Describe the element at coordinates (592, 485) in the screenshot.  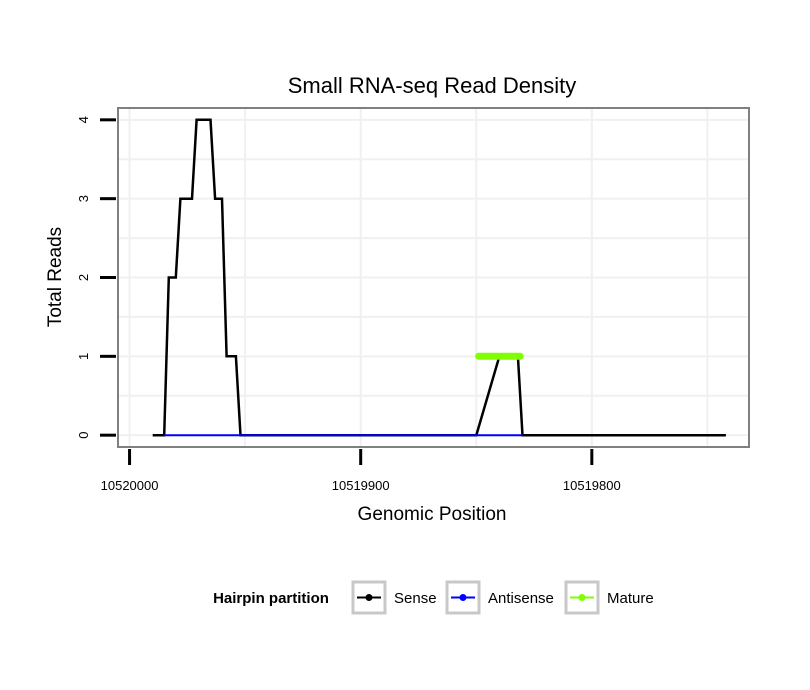
I see `x-tick-label: 10519800` at that location.